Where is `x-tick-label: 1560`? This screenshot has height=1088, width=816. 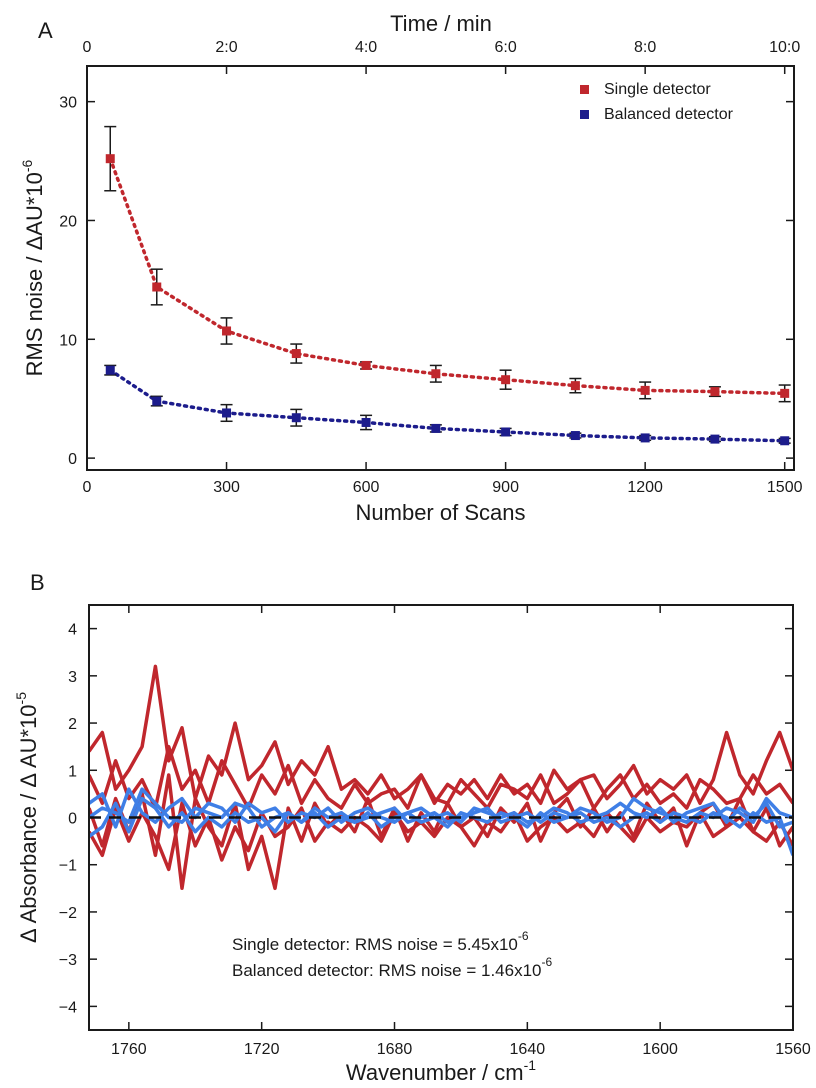 x-tick-label: 1560 is located at coordinates (793, 1049).